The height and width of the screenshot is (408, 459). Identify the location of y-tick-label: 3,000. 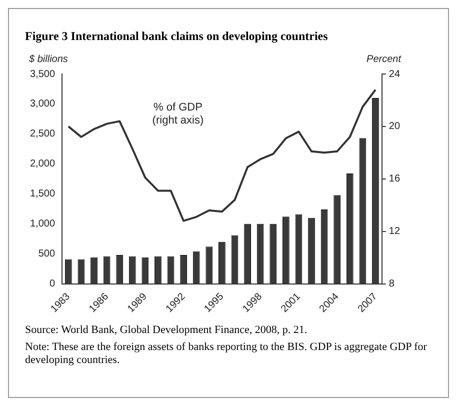
(43, 104).